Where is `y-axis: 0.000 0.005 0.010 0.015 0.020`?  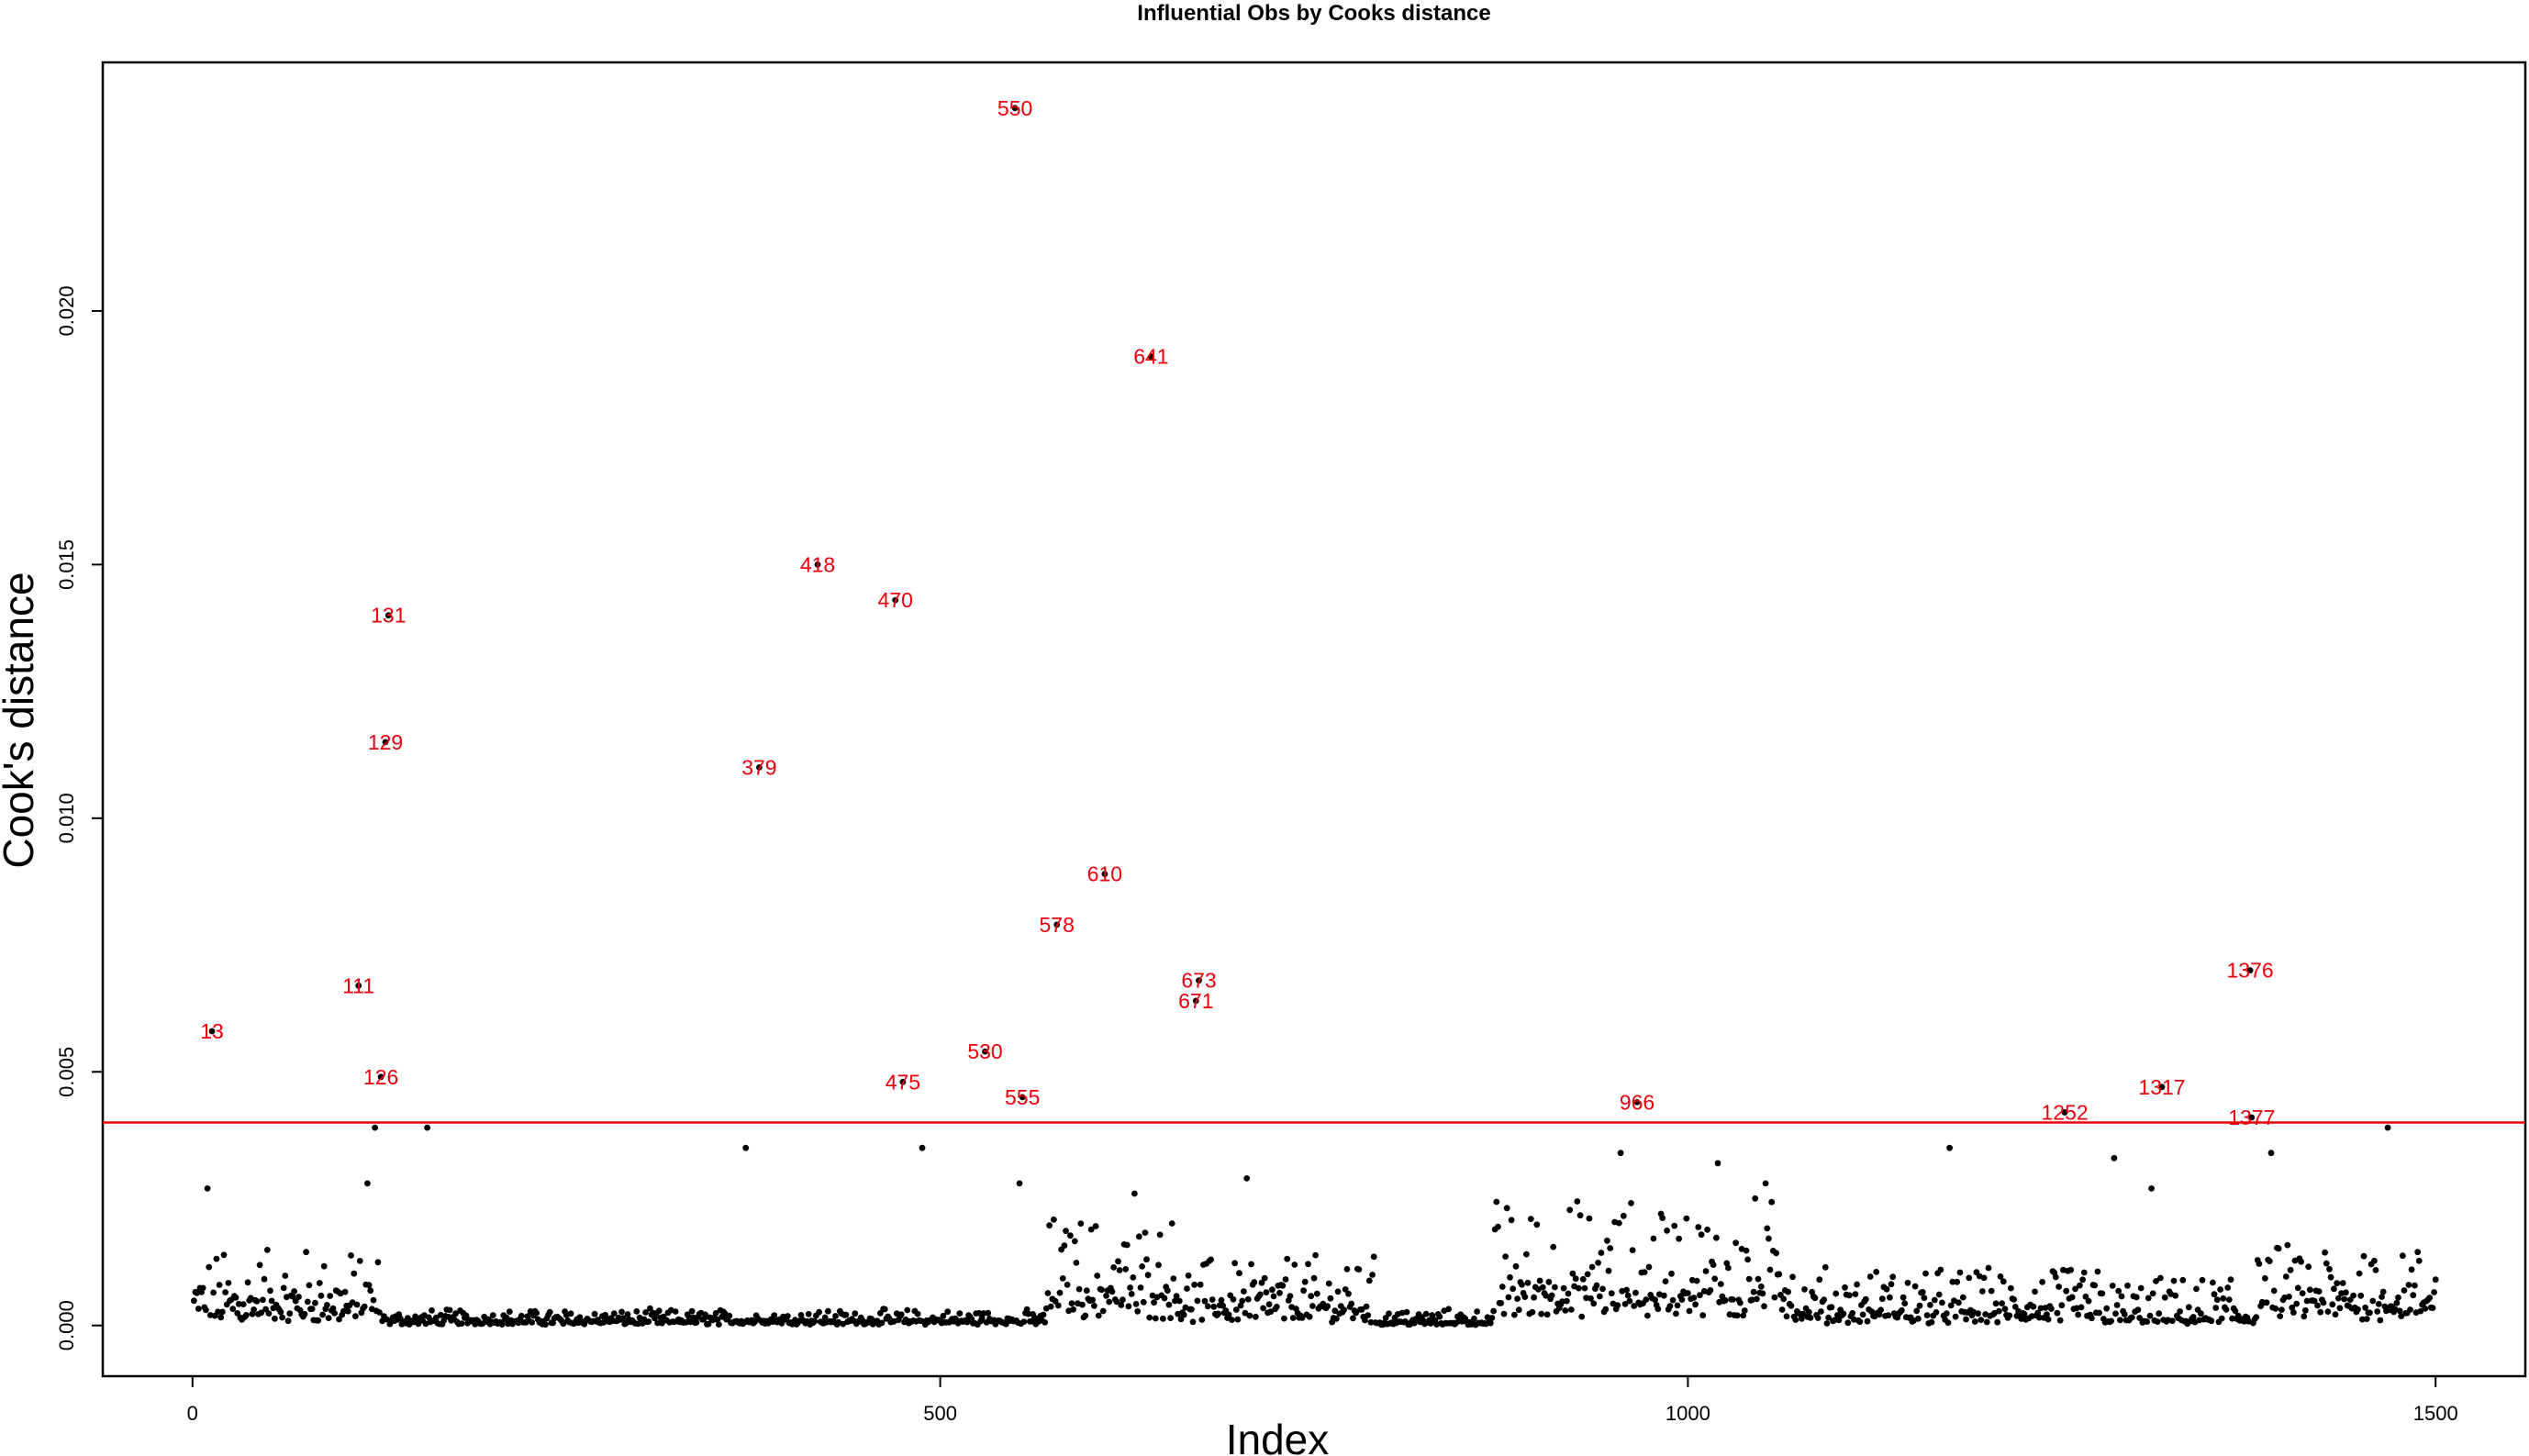 y-axis: 0.000 0.005 0.010 0.015 0.020 is located at coordinates (79, 817).